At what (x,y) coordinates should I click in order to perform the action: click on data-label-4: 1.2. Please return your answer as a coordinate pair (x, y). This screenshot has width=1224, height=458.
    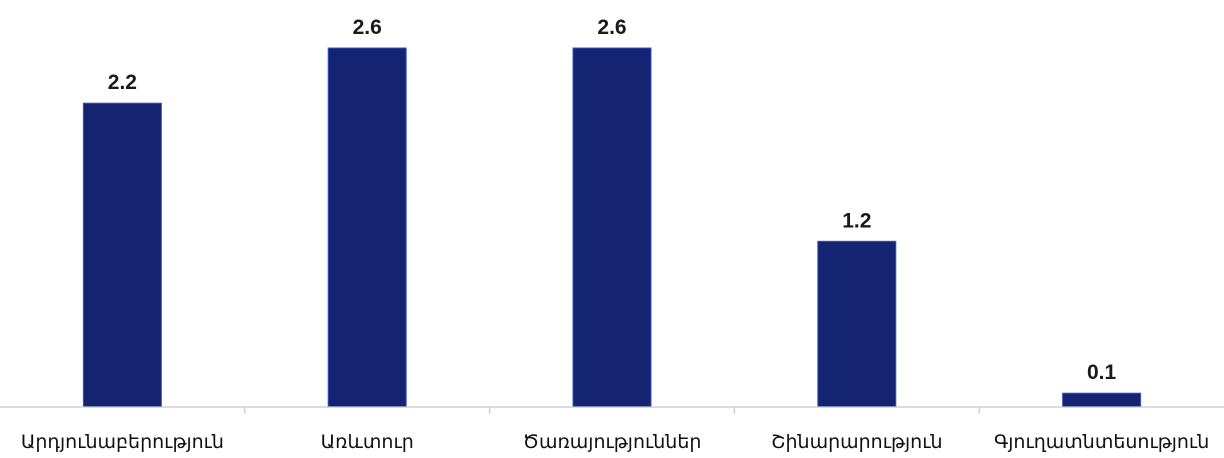
    Looking at the image, I should click on (856, 220).